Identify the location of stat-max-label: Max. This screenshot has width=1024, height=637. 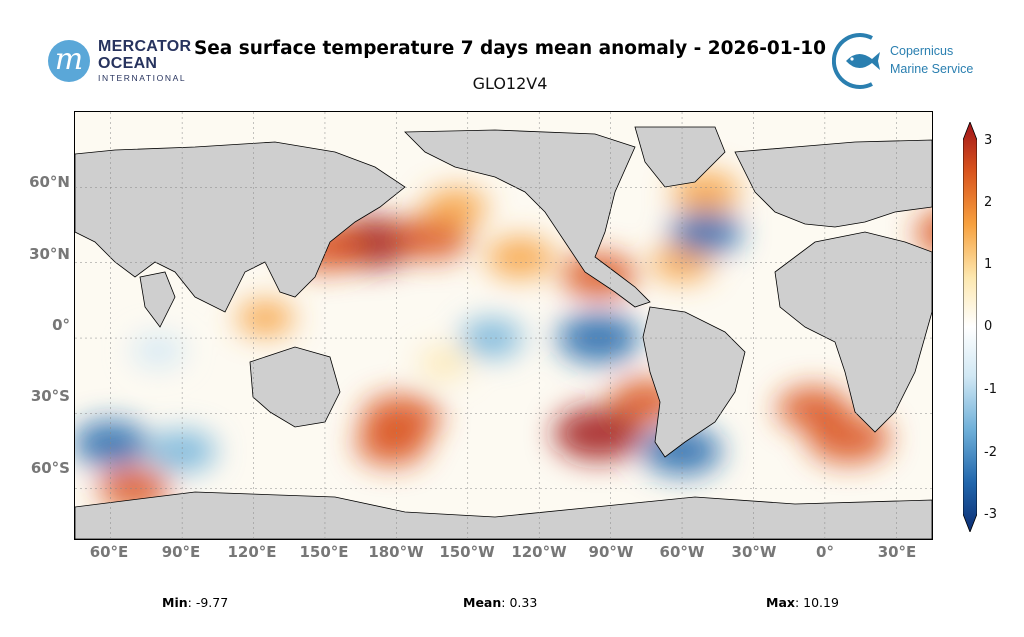
(780, 602).